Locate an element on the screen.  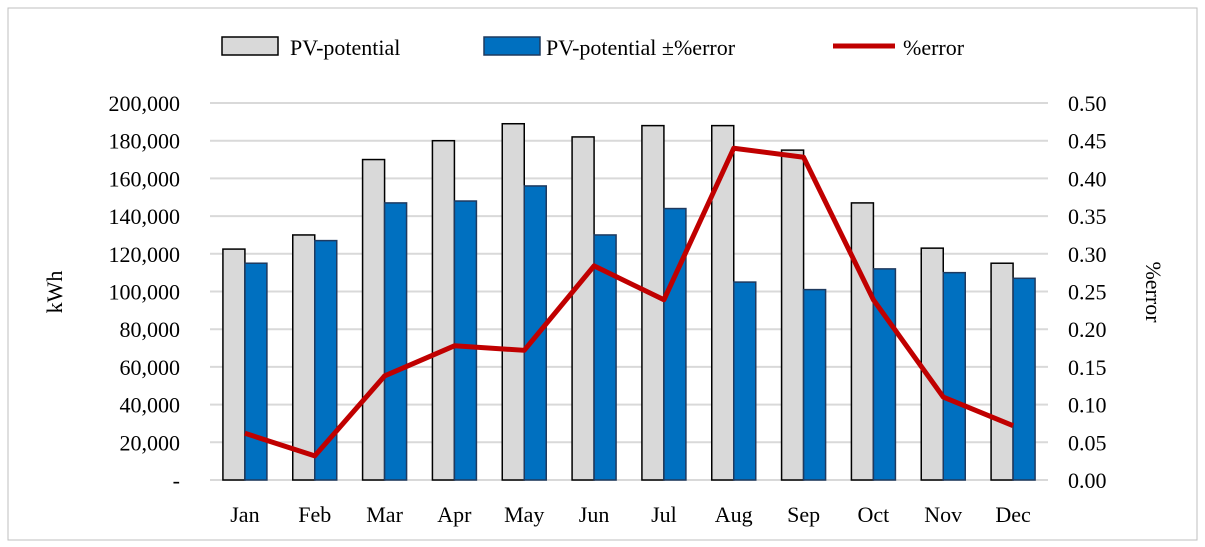
x-tick-label: Oct is located at coordinates (874, 514).